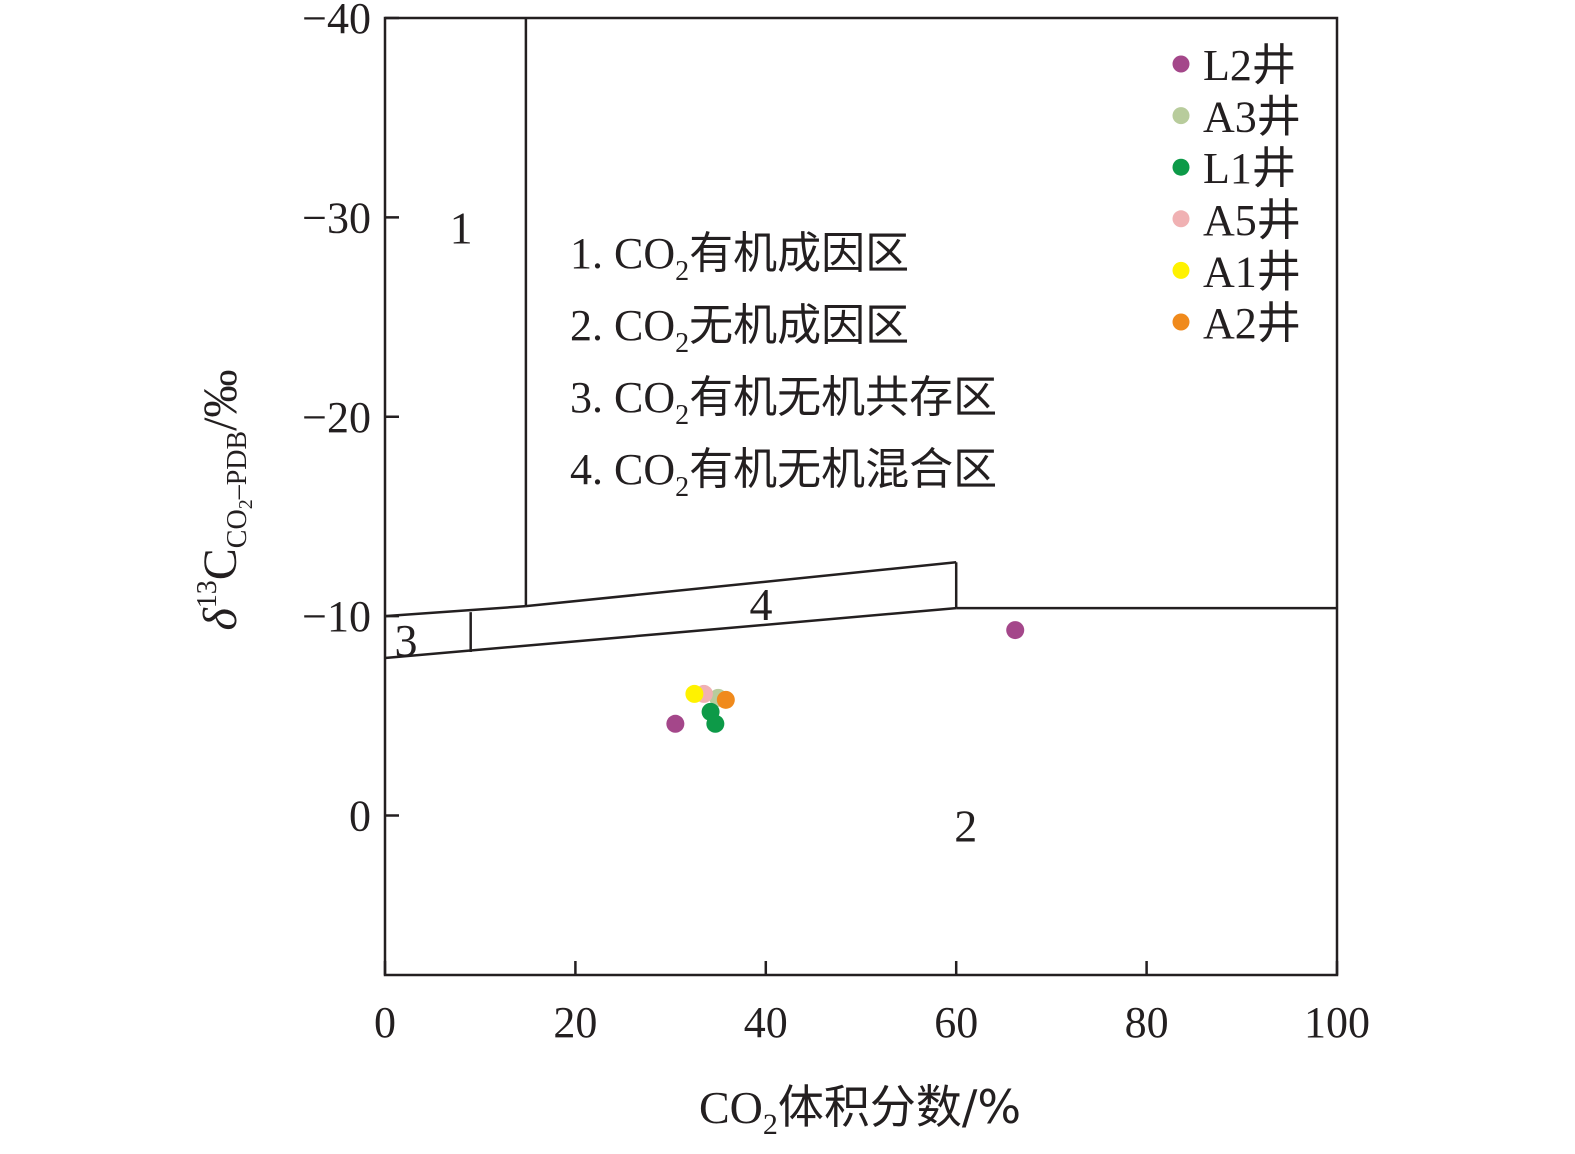 This screenshot has height=1154, width=1575. I want to click on y-tick-label: 0, so click(360, 816).